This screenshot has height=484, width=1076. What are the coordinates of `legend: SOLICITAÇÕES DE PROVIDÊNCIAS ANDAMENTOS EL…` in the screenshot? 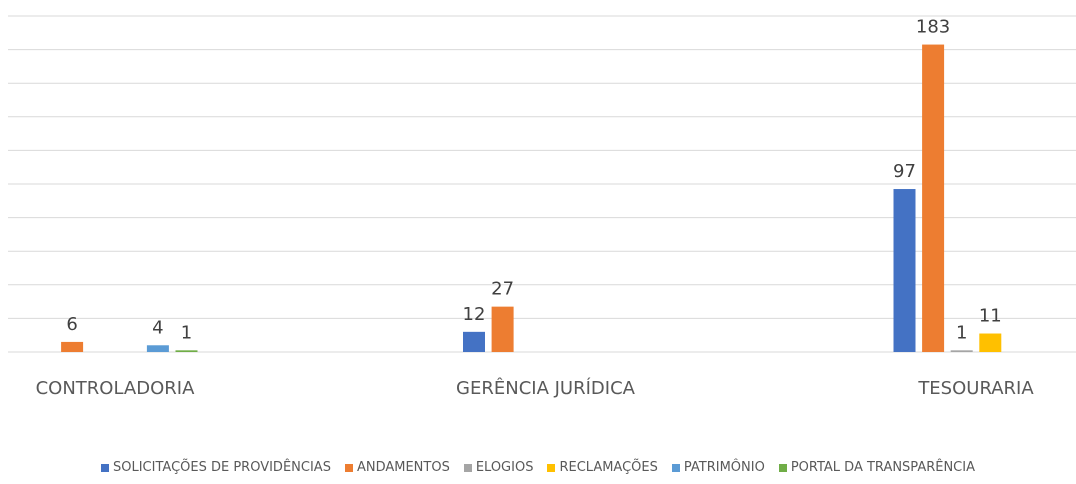 It's located at (538, 467).